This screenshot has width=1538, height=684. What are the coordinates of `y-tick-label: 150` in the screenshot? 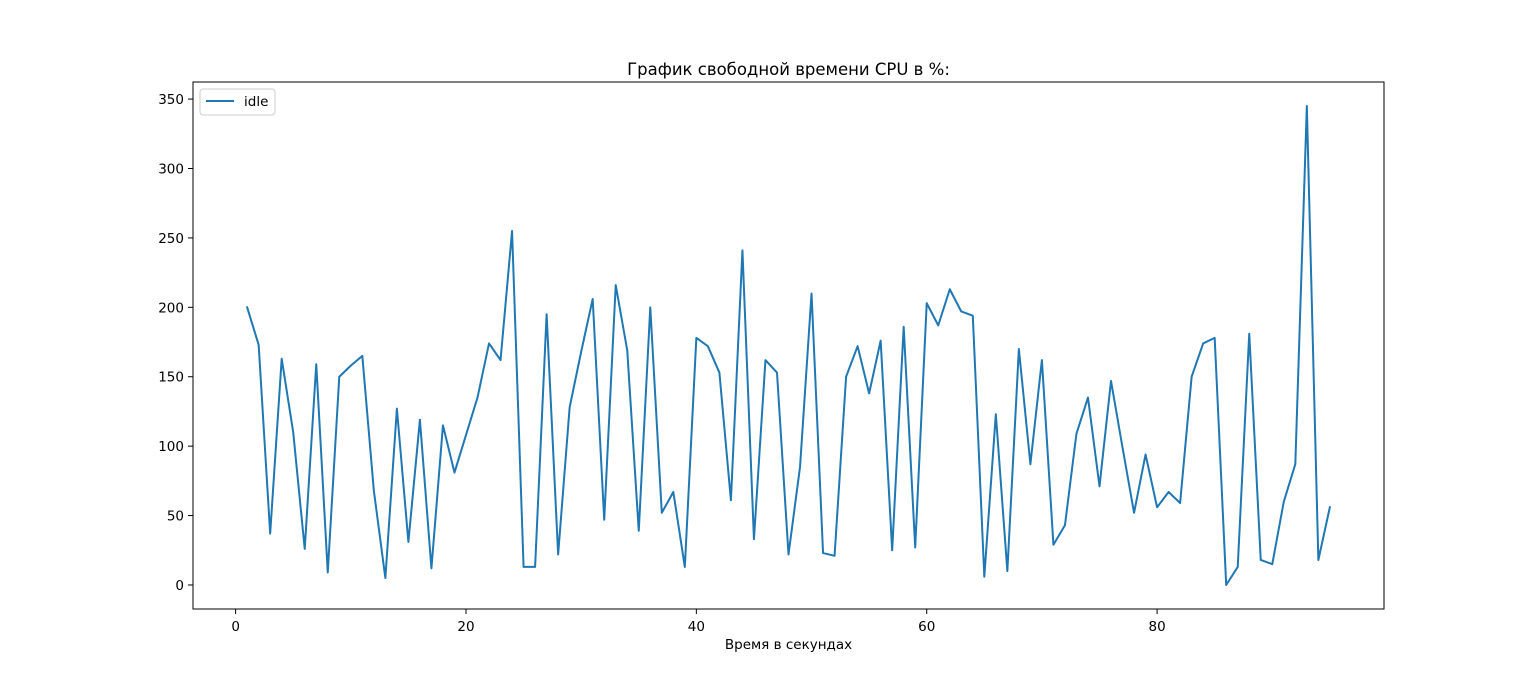 It's located at (171, 378).